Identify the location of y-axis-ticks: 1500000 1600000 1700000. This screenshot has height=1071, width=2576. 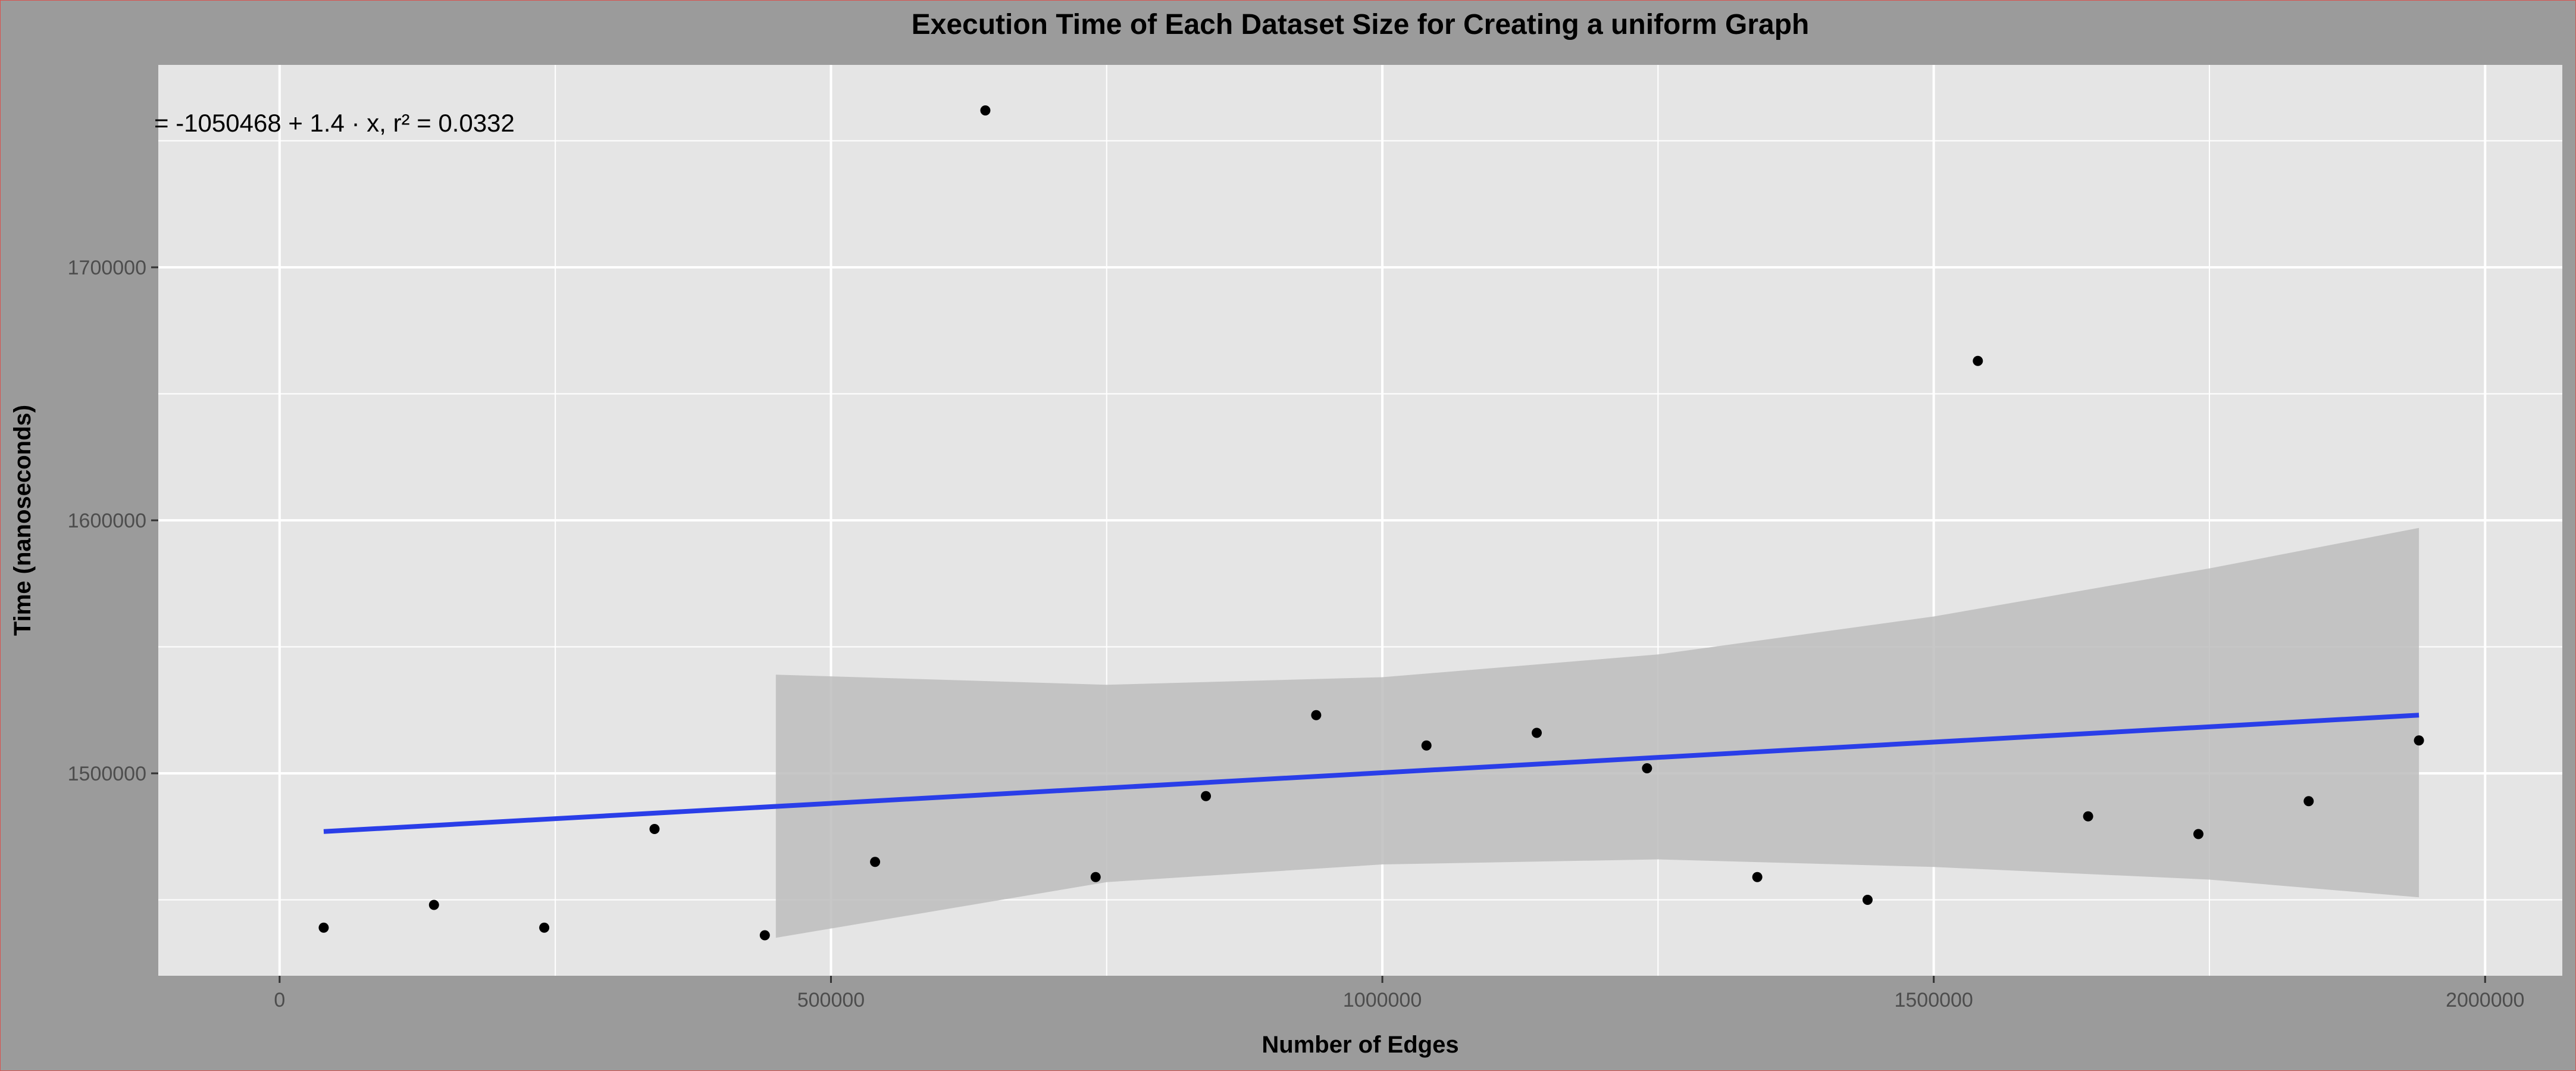
(113, 521).